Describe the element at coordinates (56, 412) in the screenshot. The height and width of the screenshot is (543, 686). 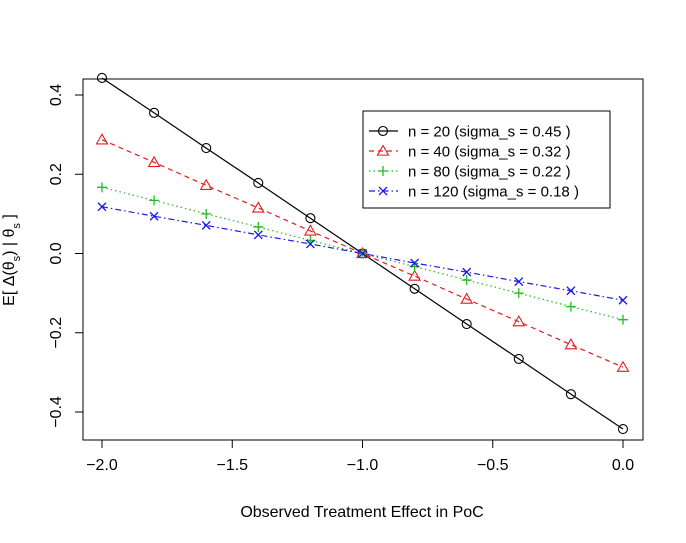
I see `y-tick-label: −0.4` at that location.